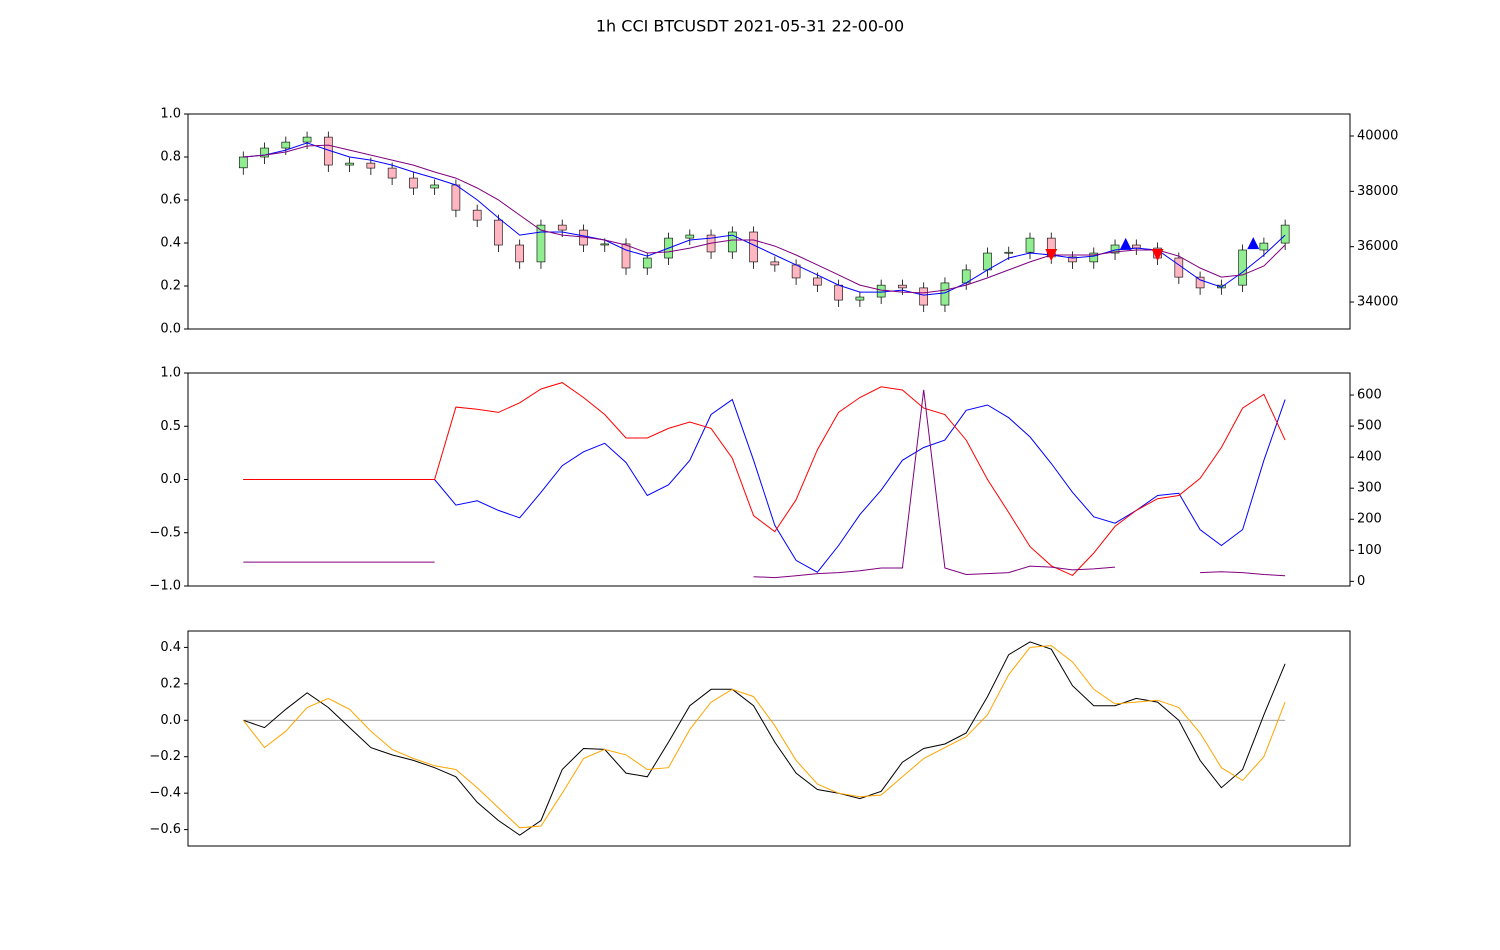  I want to click on y2-tick-label: 0, so click(1361, 581).